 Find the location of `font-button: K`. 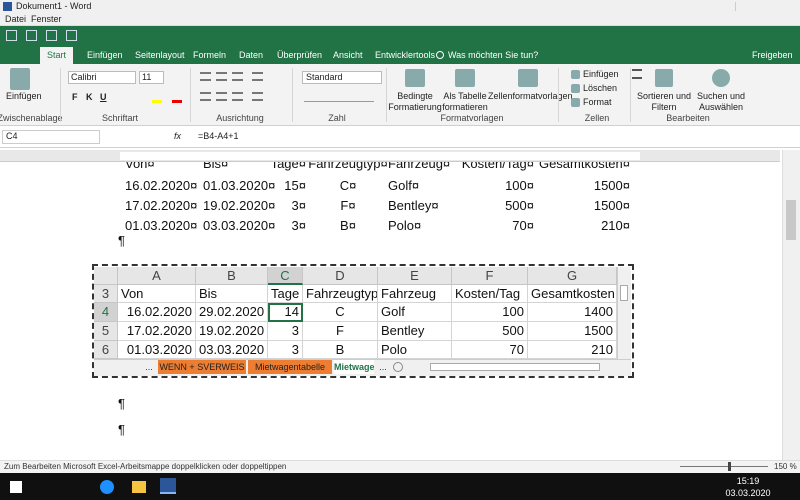

font-button: K is located at coordinates (89, 97).